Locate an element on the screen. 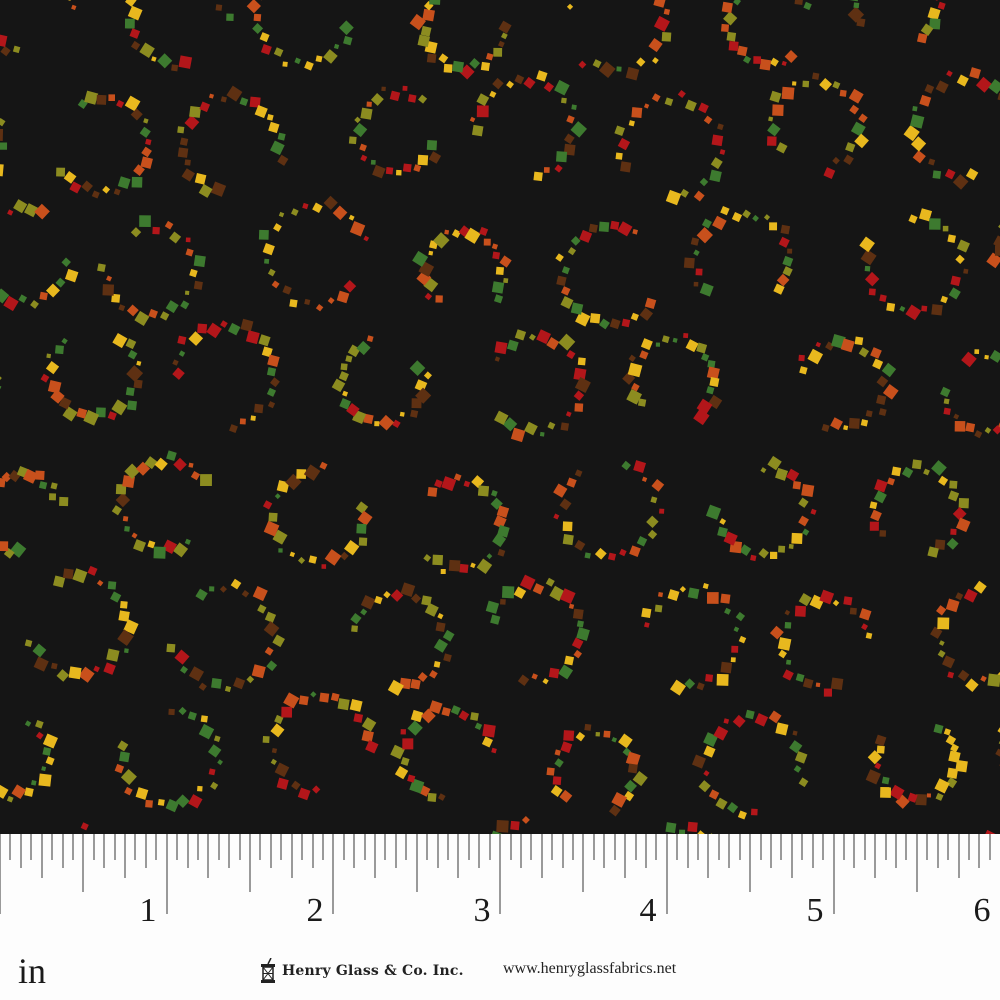 The width and height of the screenshot is (1000, 1000). ruler-number-6: 6 is located at coordinates (982, 910).